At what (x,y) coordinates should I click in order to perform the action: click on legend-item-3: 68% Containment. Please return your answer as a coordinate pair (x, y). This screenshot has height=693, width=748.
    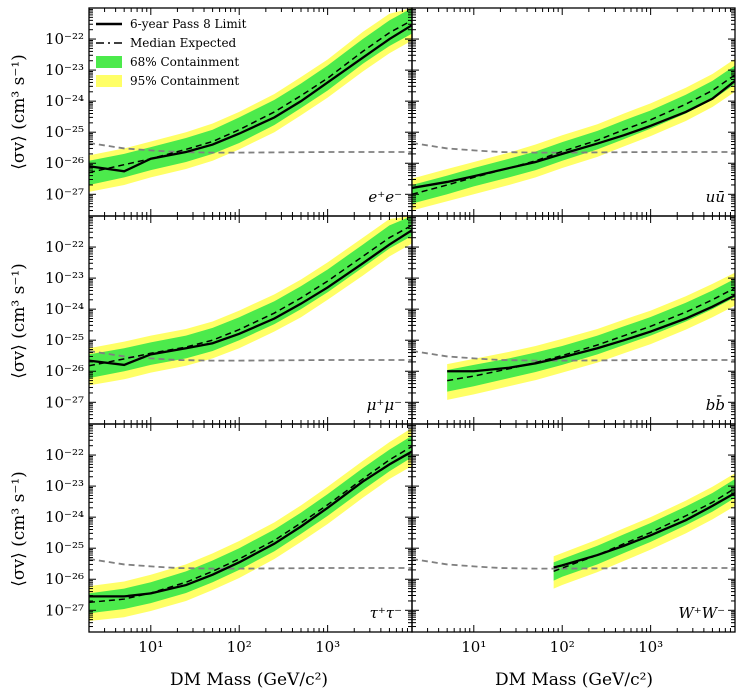
    Looking at the image, I should click on (167, 62).